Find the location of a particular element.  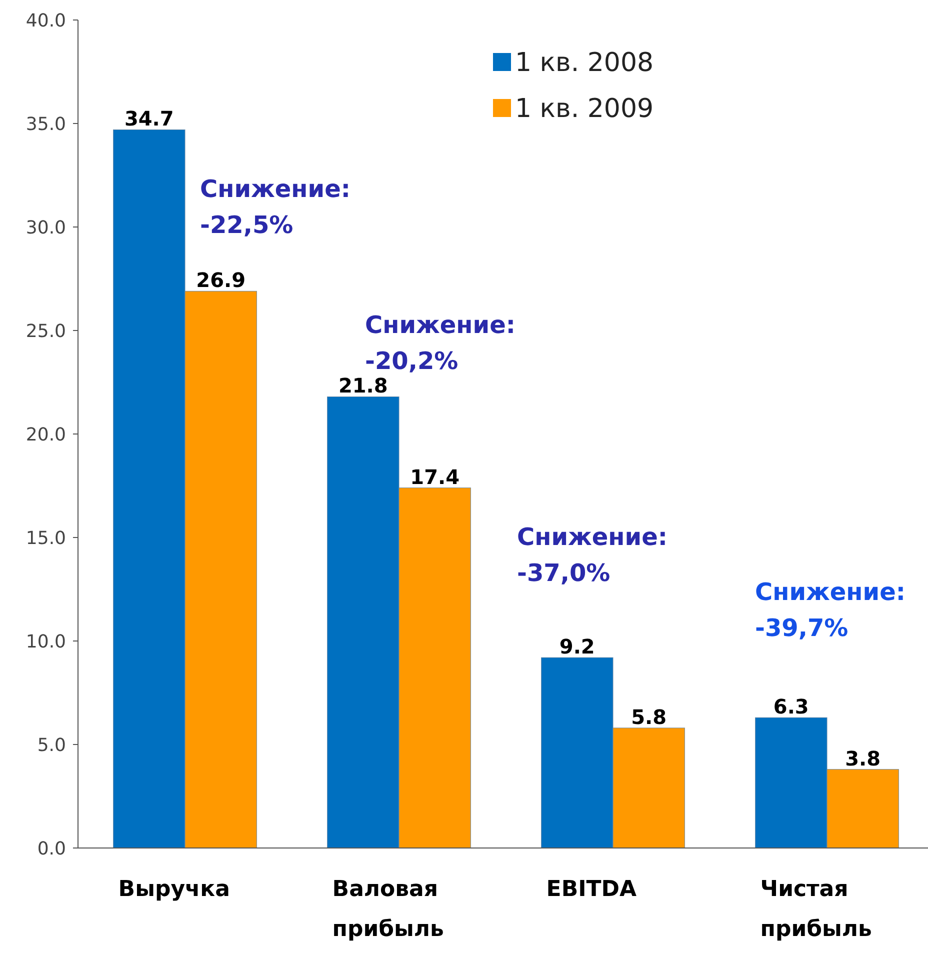

y-tick-label: 35.0 is located at coordinates (46, 124).